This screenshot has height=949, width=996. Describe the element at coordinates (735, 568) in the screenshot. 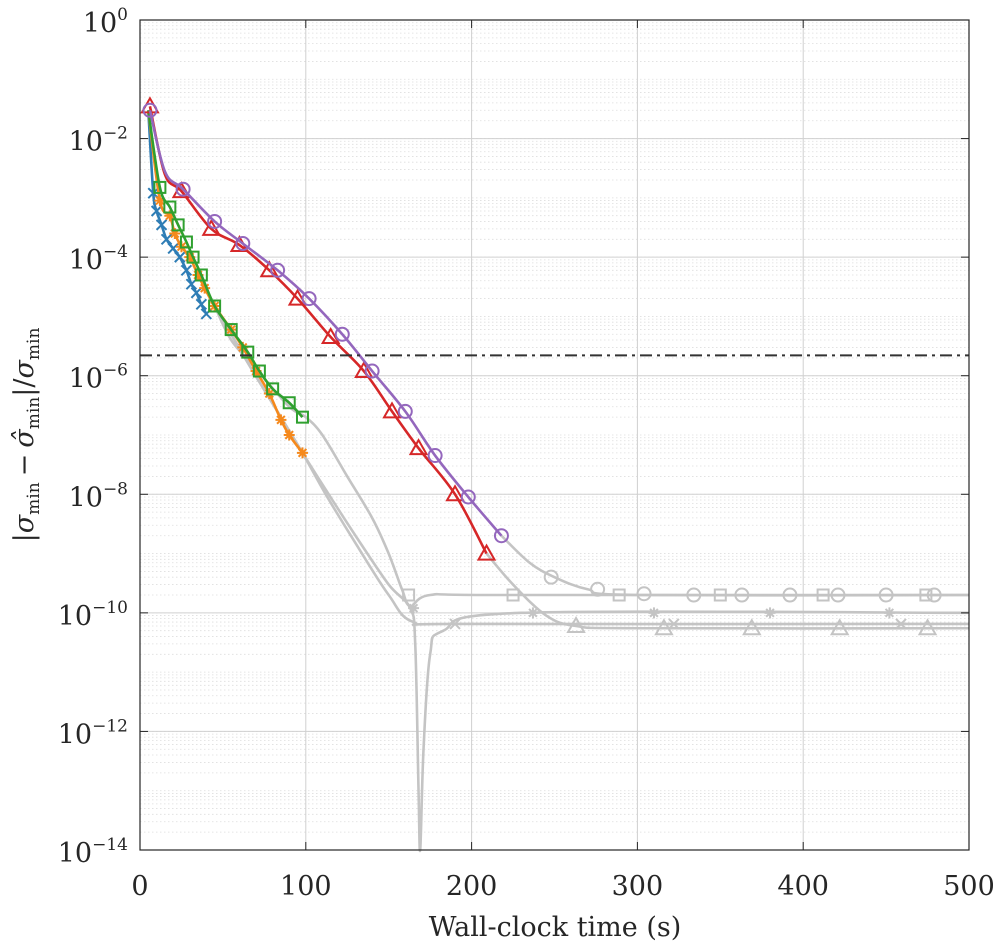

I see `gray-series-gray-circle` at that location.